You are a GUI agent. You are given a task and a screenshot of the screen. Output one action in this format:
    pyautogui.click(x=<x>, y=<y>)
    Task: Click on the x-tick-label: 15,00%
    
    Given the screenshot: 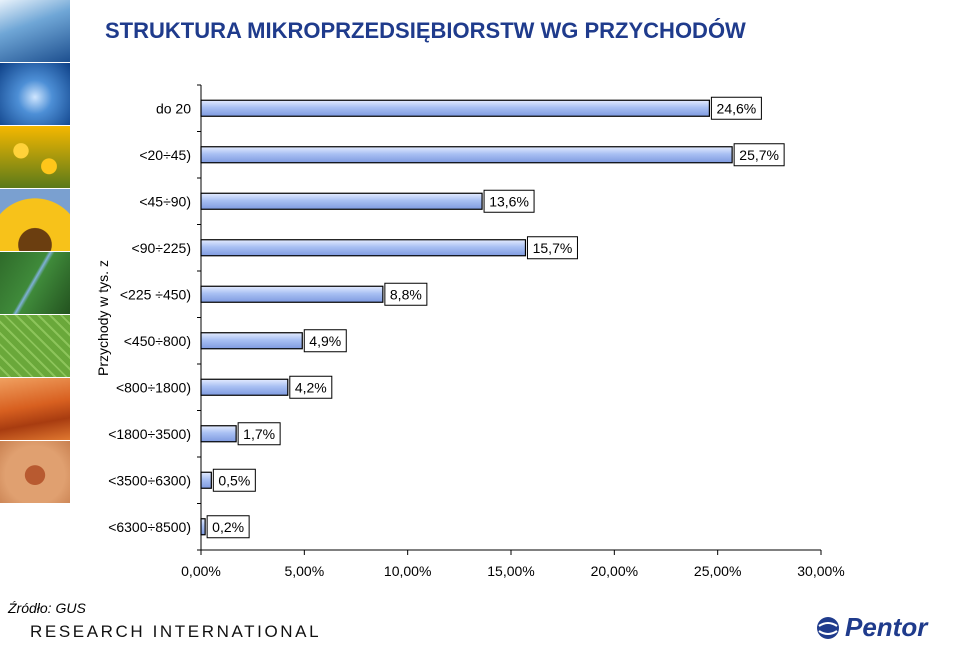 What is the action you would take?
    pyautogui.click(x=510, y=571)
    